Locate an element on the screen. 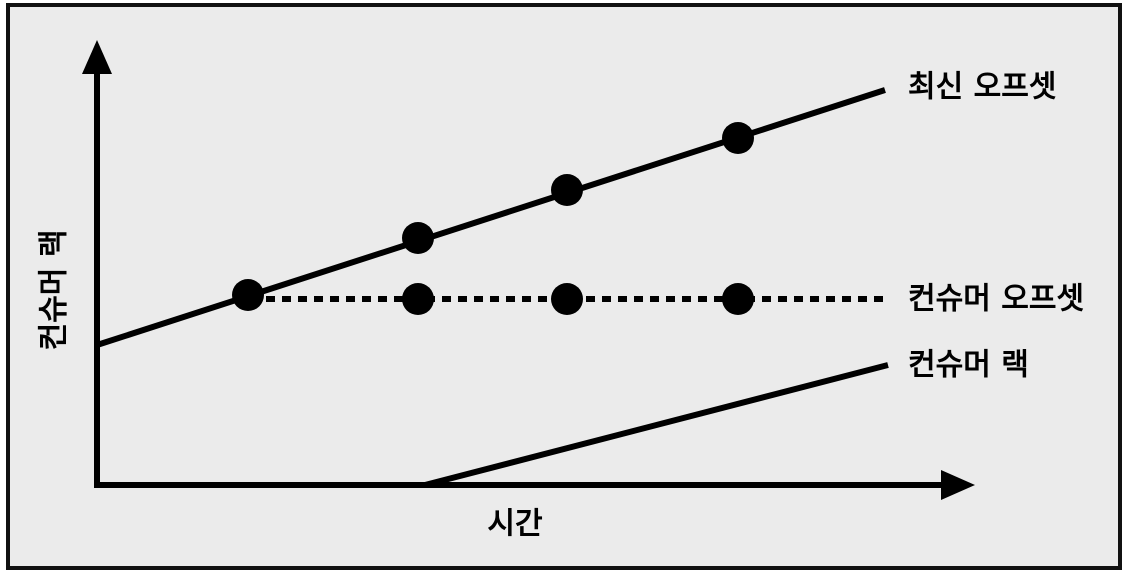  x-axis-label: 시간 is located at coordinates (515, 524).